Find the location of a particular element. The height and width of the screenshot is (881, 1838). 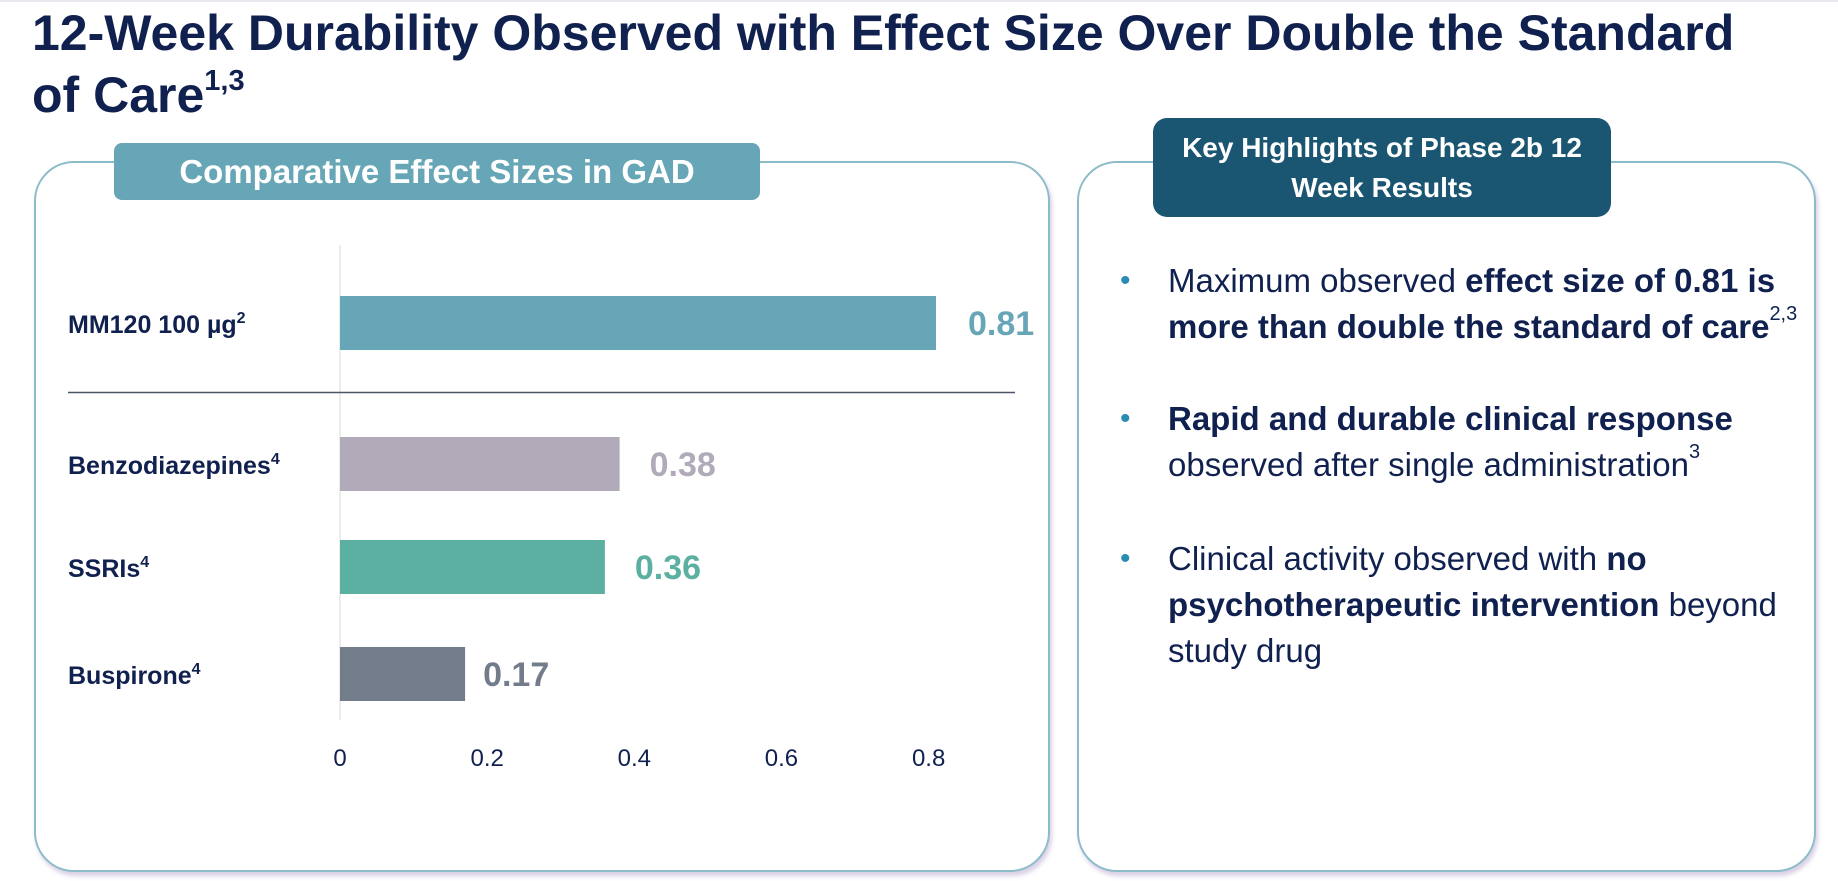

highlight-text: Maximum observed is located at coordinates (1317, 280).